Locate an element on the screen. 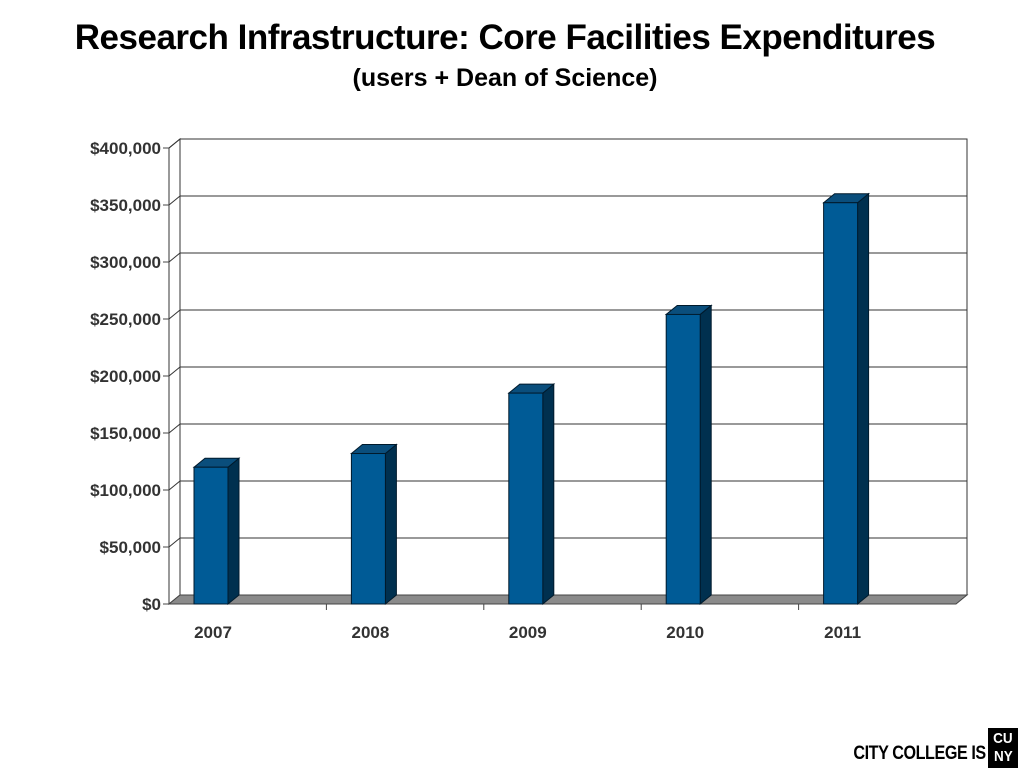  x-tick-label: 2007 is located at coordinates (213, 632).